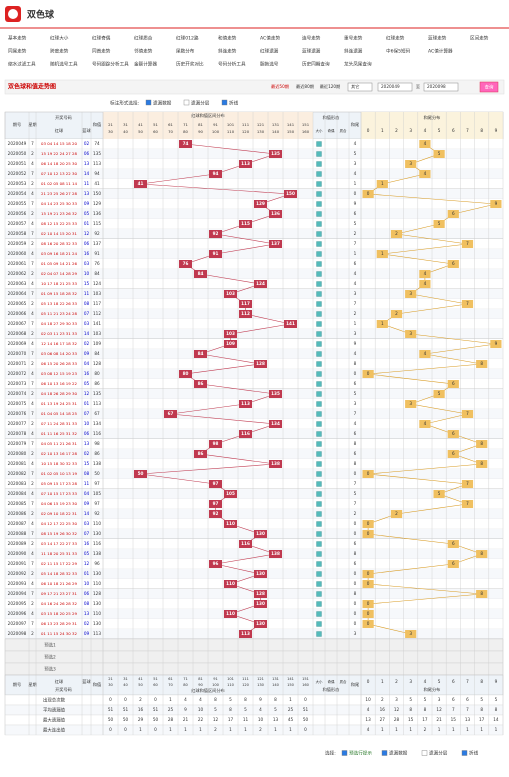  Describe the element at coordinates (87, 373) in the screenshot. I see `blue-ball: 16` at that location.